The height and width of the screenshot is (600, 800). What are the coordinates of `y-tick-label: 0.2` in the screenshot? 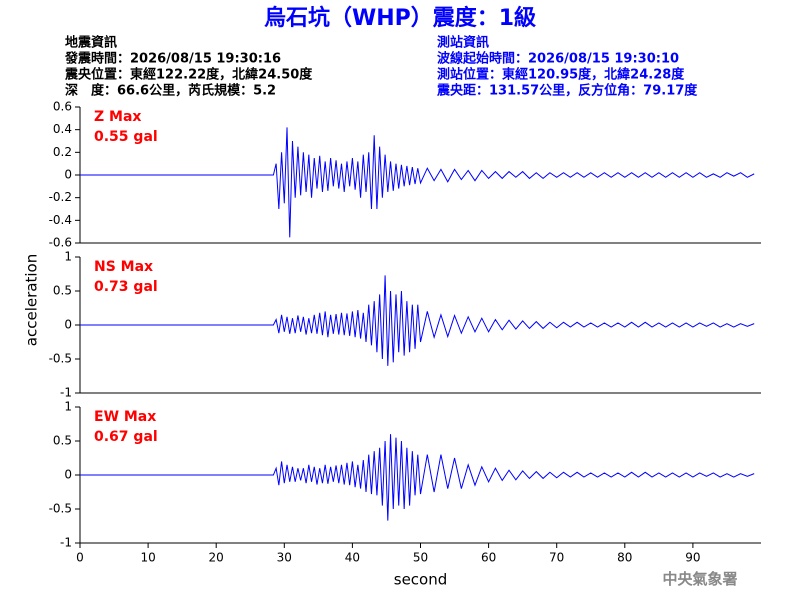 It's located at (62, 152).